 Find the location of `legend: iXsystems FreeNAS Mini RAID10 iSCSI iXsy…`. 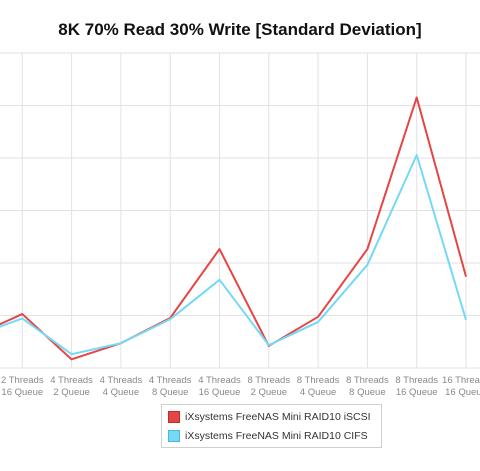

legend: iXsystems FreeNAS Mini RAID10 iSCSI iXsy… is located at coordinates (271, 426).